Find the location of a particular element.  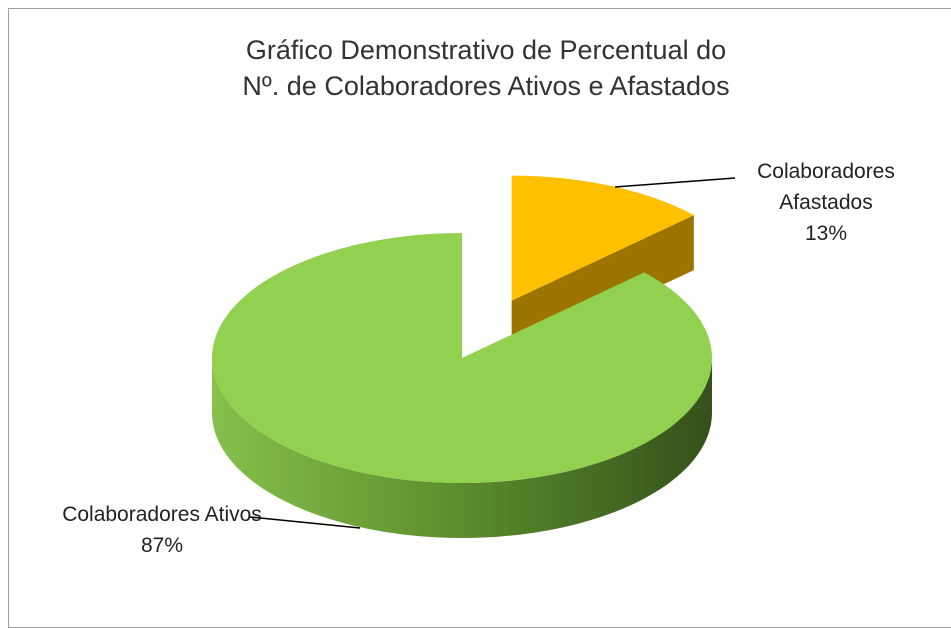

value-label: 87% is located at coordinates (162, 545).